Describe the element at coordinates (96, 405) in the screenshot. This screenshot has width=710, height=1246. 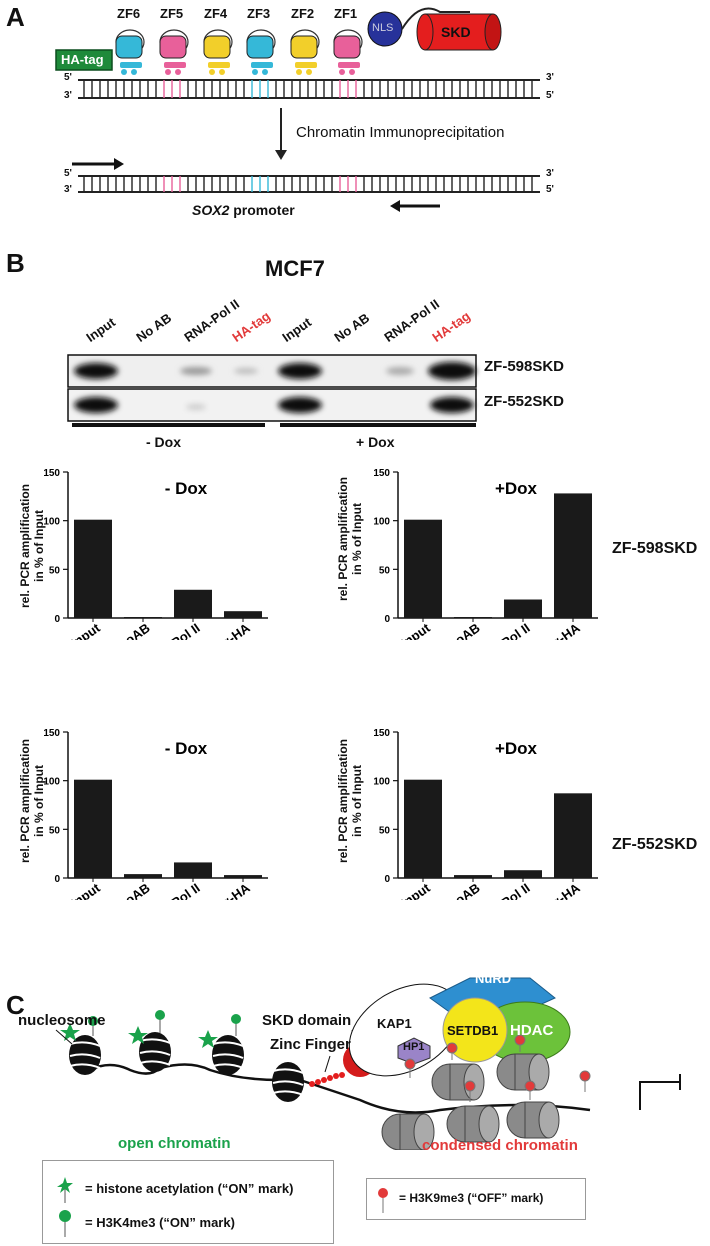
I see `band-r2-input-minus` at that location.